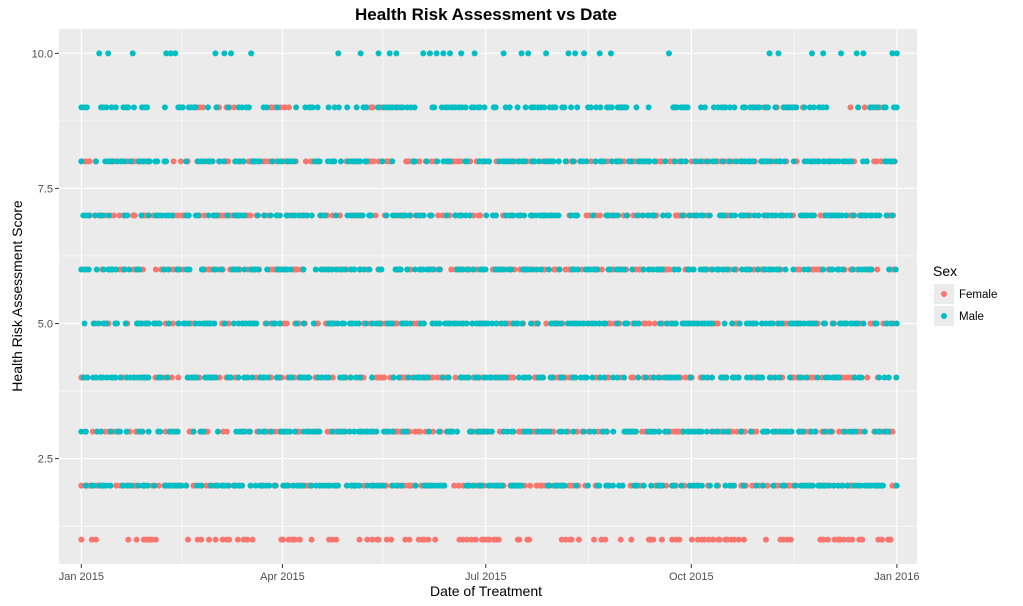 The image size is (1023, 606). Describe the element at coordinates (81, 577) in the screenshot. I see `x-tick-label: Jan 2015` at that location.